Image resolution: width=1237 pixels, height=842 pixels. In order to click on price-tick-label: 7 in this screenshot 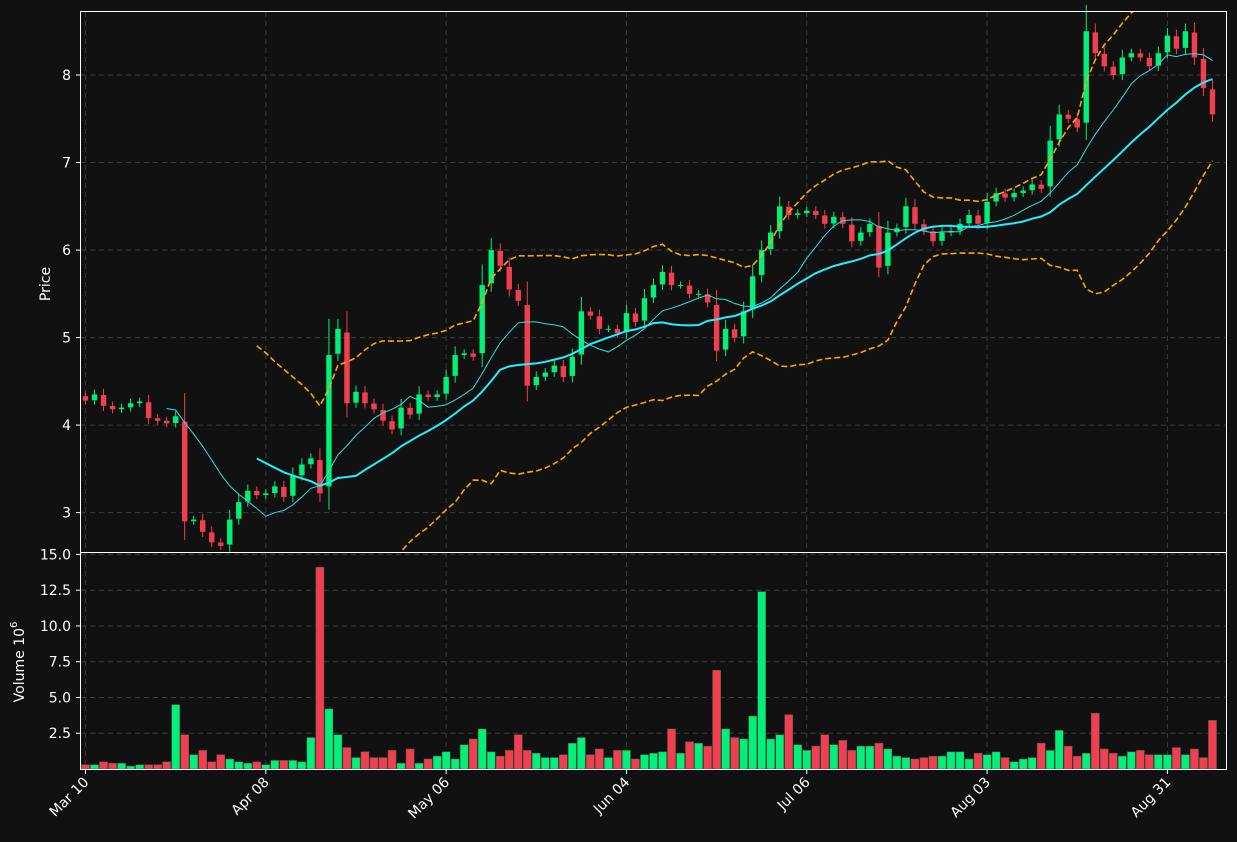, I will do `click(66, 164)`.